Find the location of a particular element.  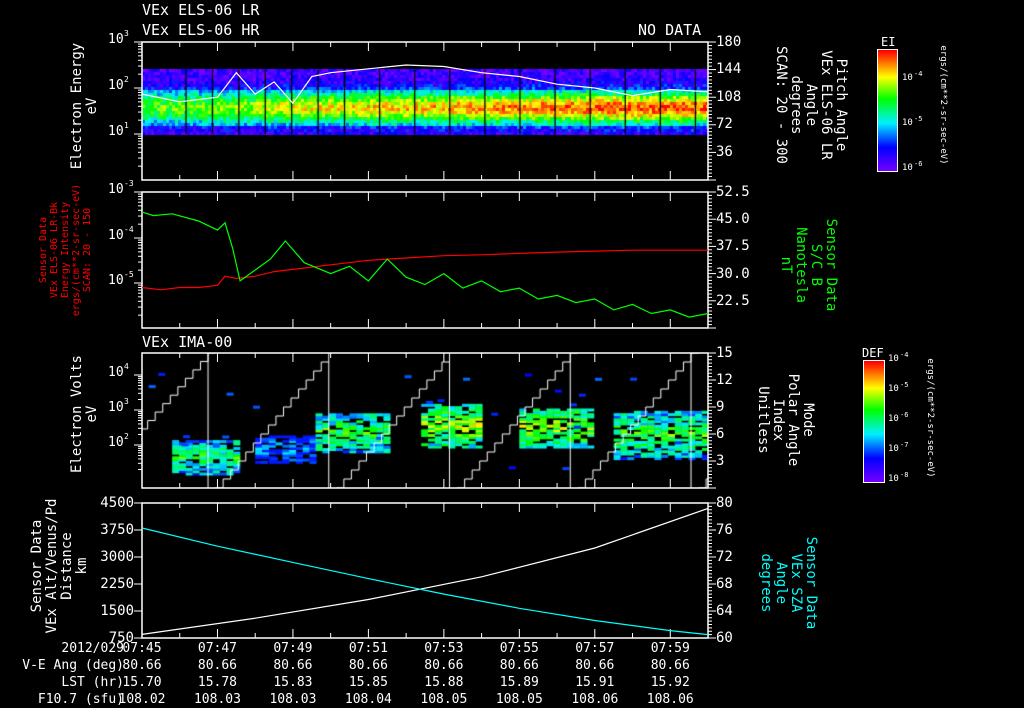

right-tick-label: 30.0 is located at coordinates (733, 274).